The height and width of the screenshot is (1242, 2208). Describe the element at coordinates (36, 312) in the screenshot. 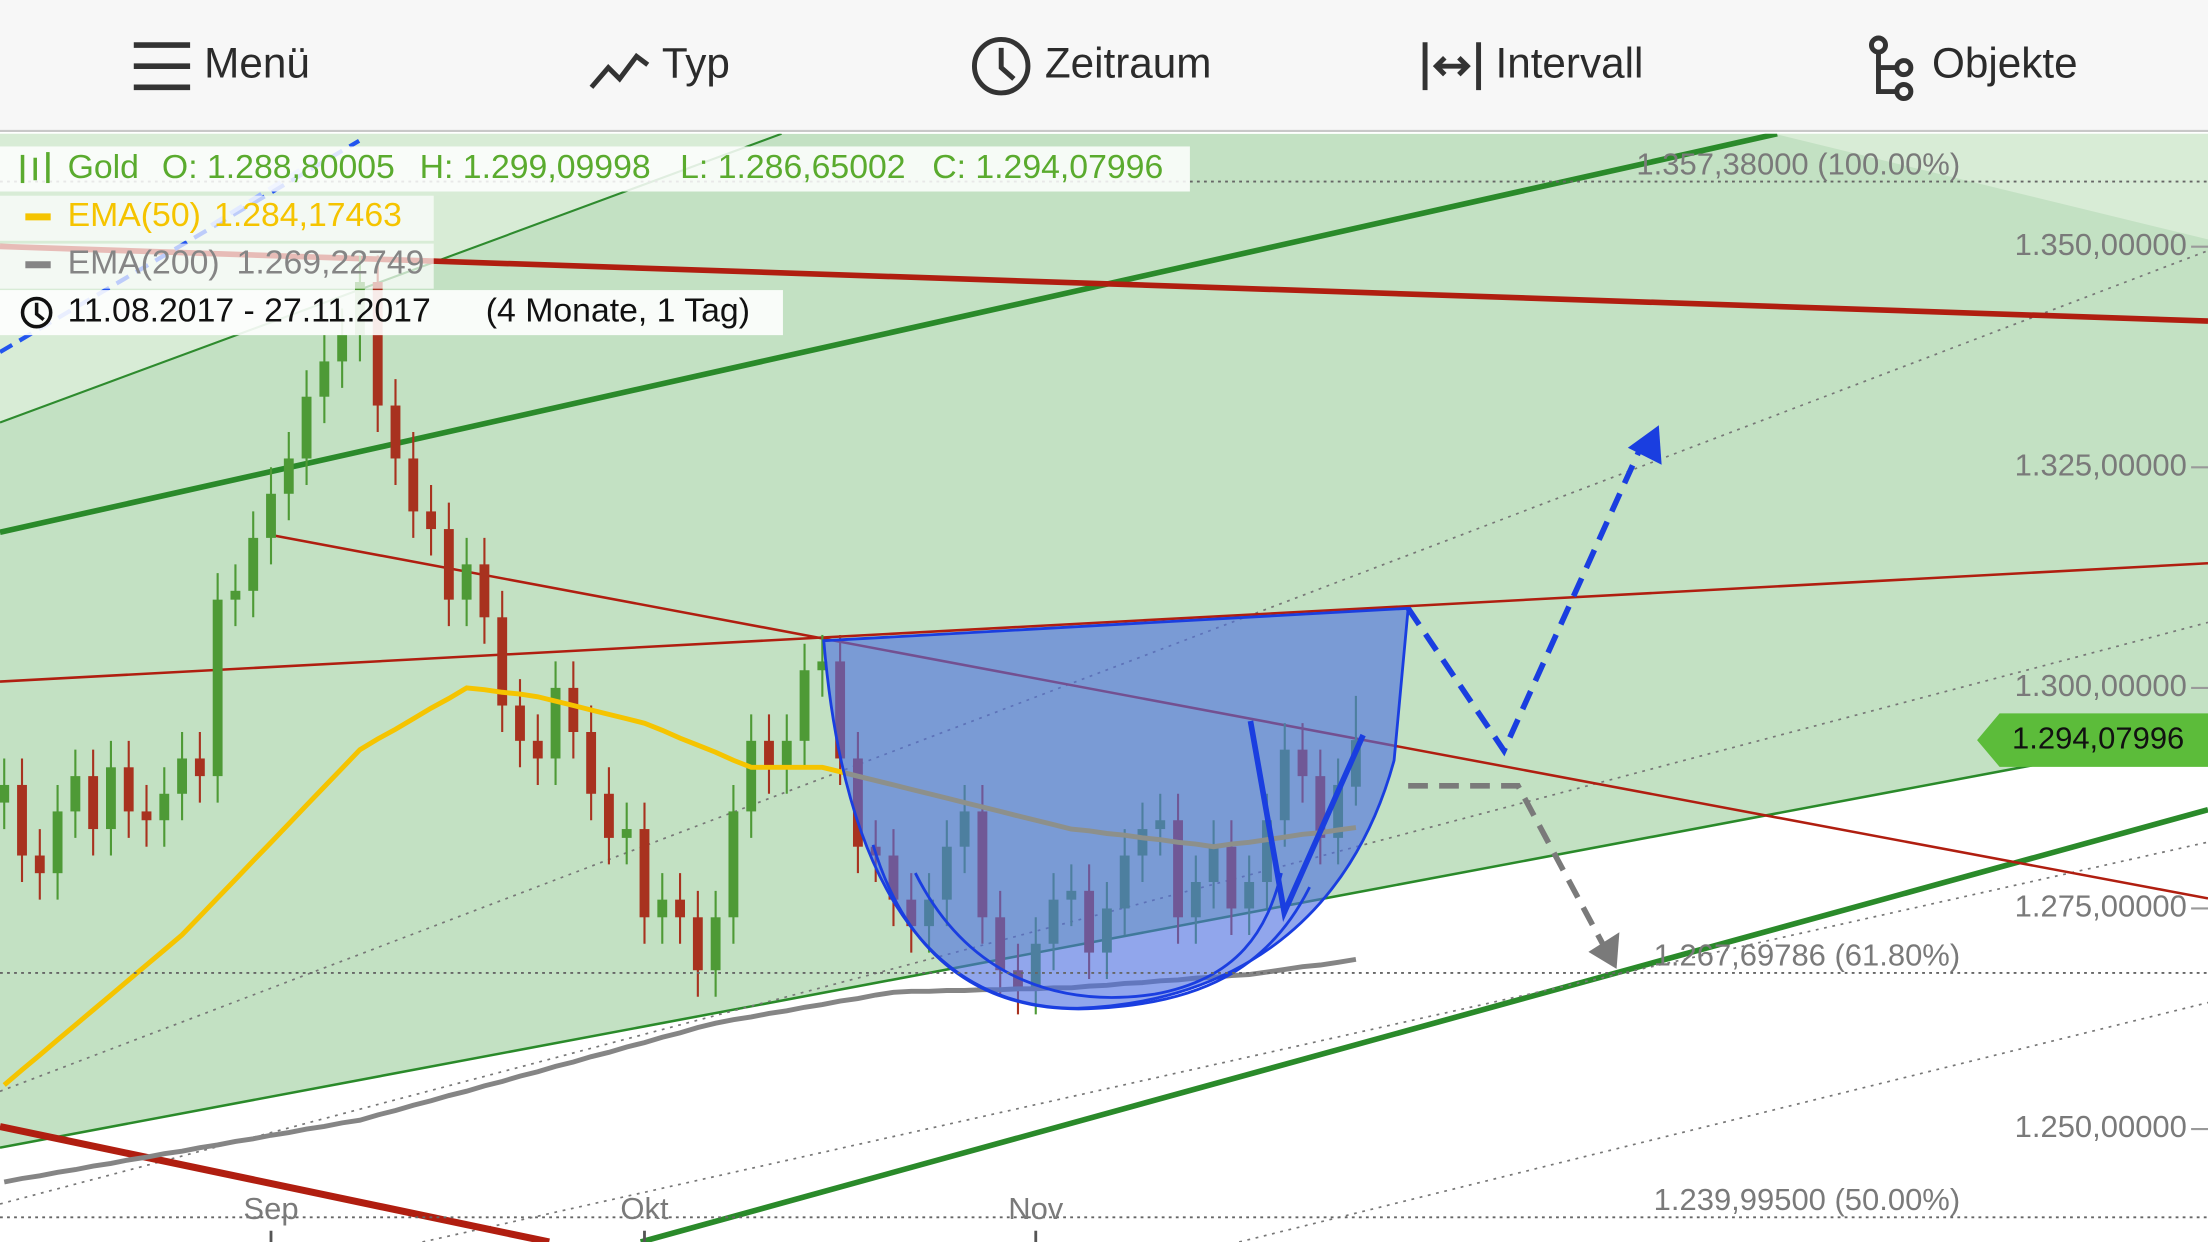

I see `clock-icon` at that location.